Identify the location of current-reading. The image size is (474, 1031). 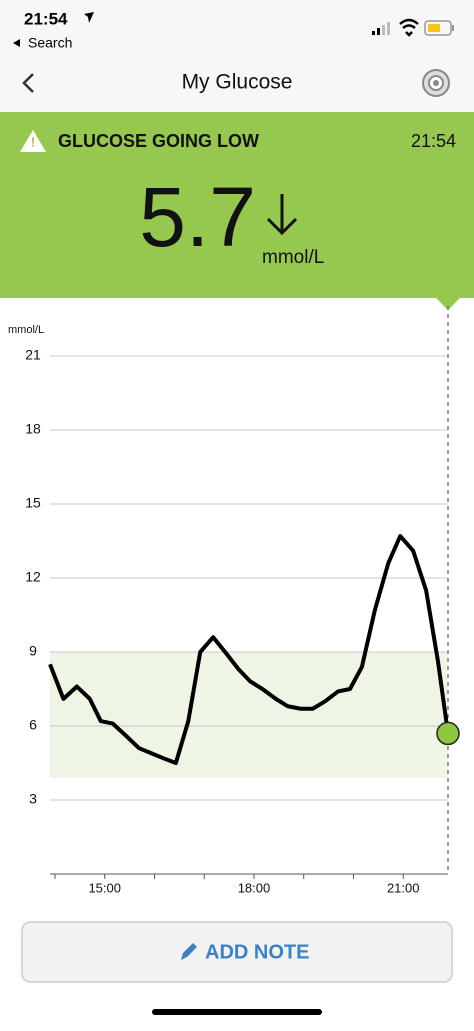
(448, 733).